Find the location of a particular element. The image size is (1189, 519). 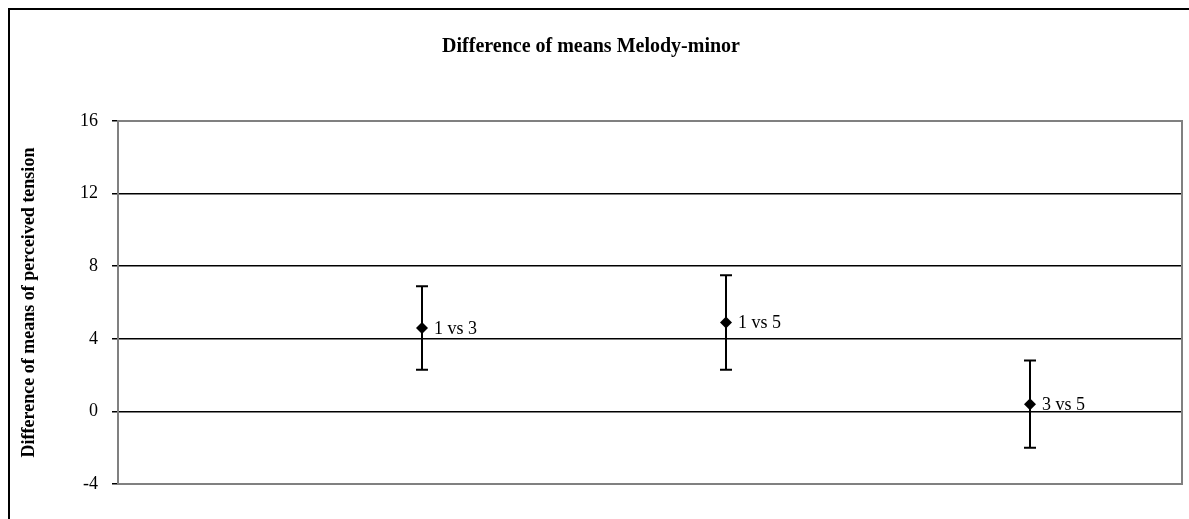

x-tick-label: 1 vs 3 is located at coordinates (456, 327).